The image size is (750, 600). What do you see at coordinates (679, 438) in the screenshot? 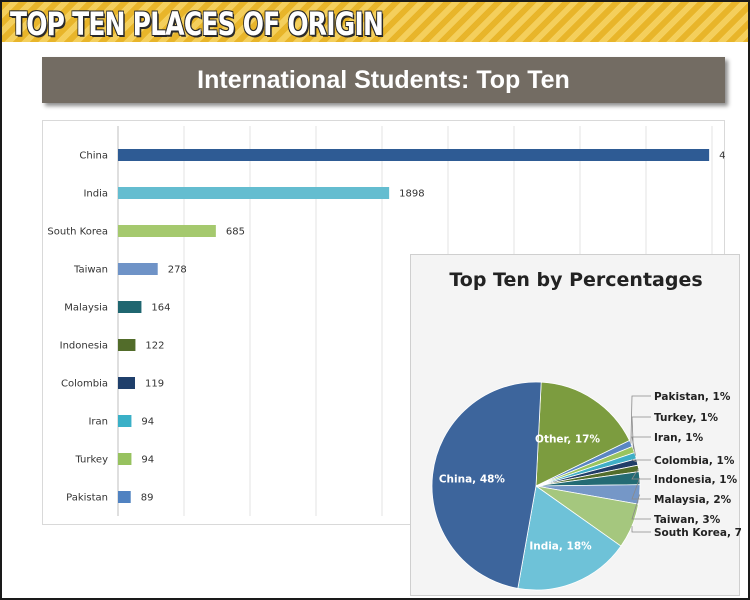
I see `pie-slice-label: Iran, 1%` at bounding box center [679, 438].